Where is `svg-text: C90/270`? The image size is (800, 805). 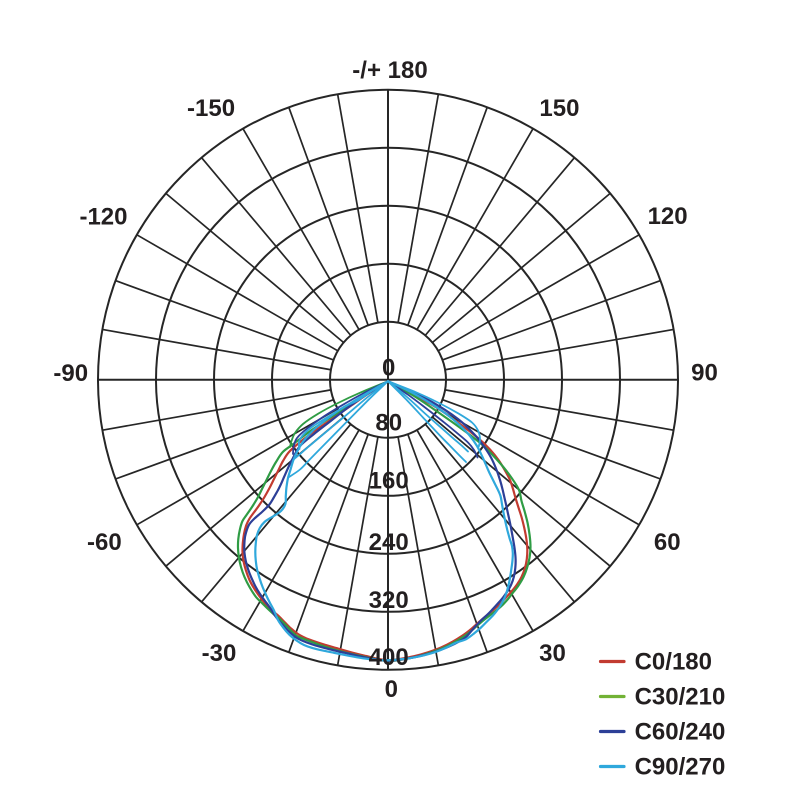 svg-text: C90/270 is located at coordinates (680, 767).